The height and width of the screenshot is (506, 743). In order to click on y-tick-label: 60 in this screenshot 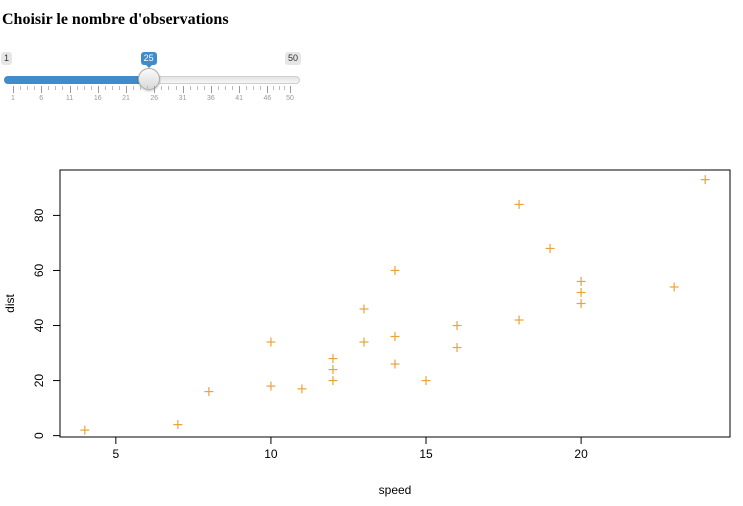, I will do `click(39, 270)`.